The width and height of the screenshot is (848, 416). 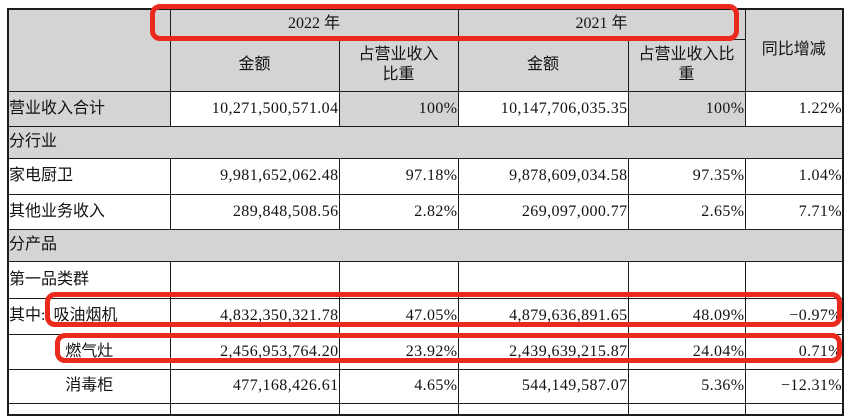 What do you see at coordinates (794, 279) in the screenshot?
I see `cell-first-category-yoy` at bounding box center [794, 279].